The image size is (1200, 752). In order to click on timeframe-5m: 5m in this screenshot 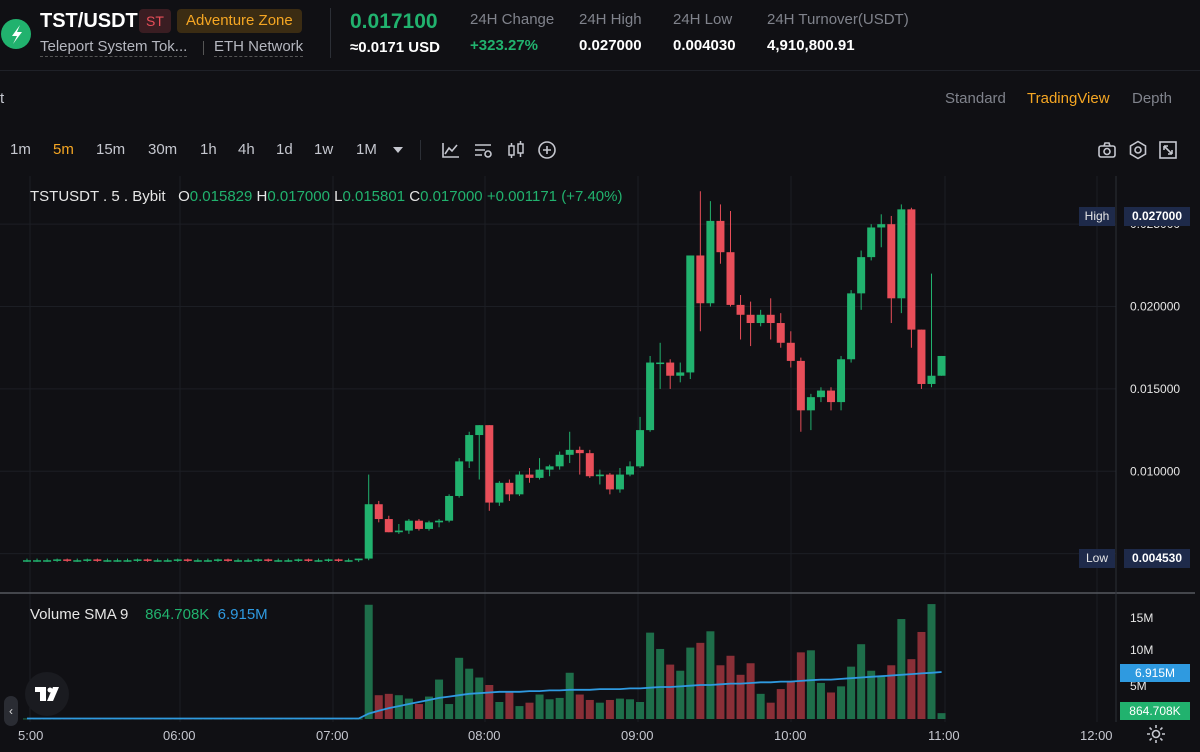, I will do `click(63, 149)`.